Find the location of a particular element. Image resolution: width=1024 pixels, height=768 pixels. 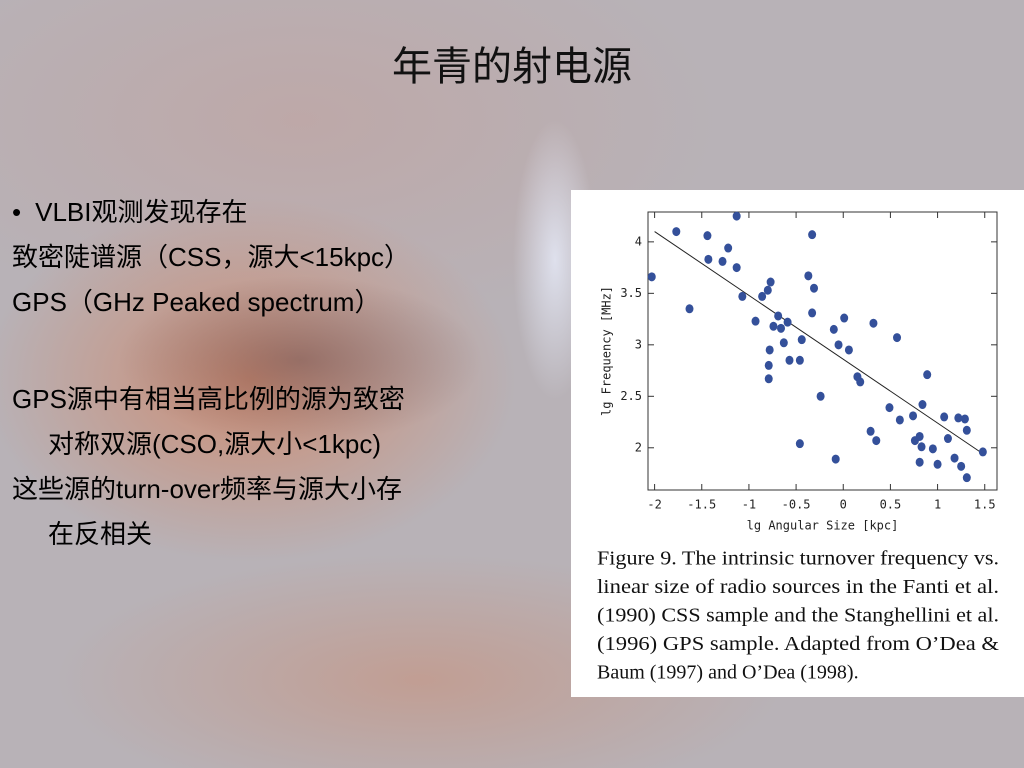

text: 这些源的turn-over频率与源大小存 is located at coordinates (207, 489).